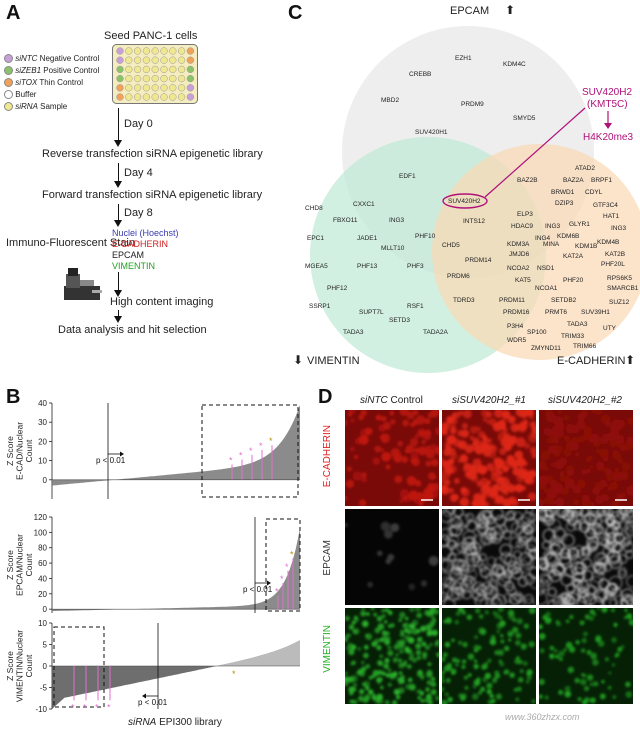 This screenshot has height=729, width=640. Describe the element at coordinates (551, 244) in the screenshot. I see `gene-right: MINA` at that location.